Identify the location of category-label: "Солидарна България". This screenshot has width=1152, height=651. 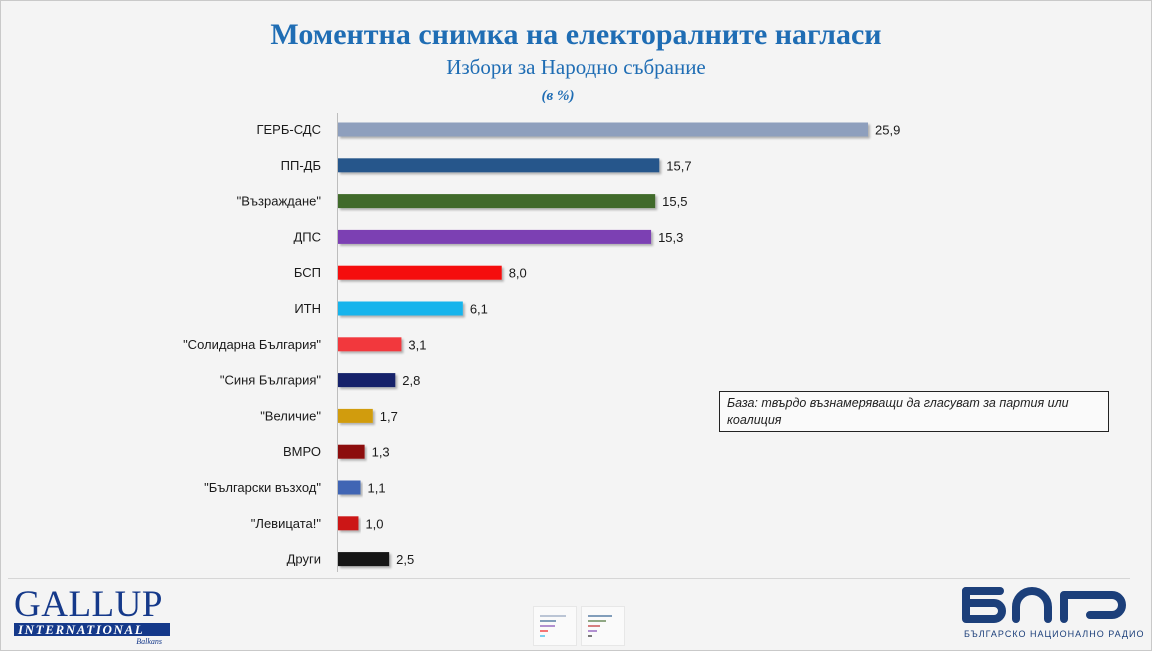
(252, 344).